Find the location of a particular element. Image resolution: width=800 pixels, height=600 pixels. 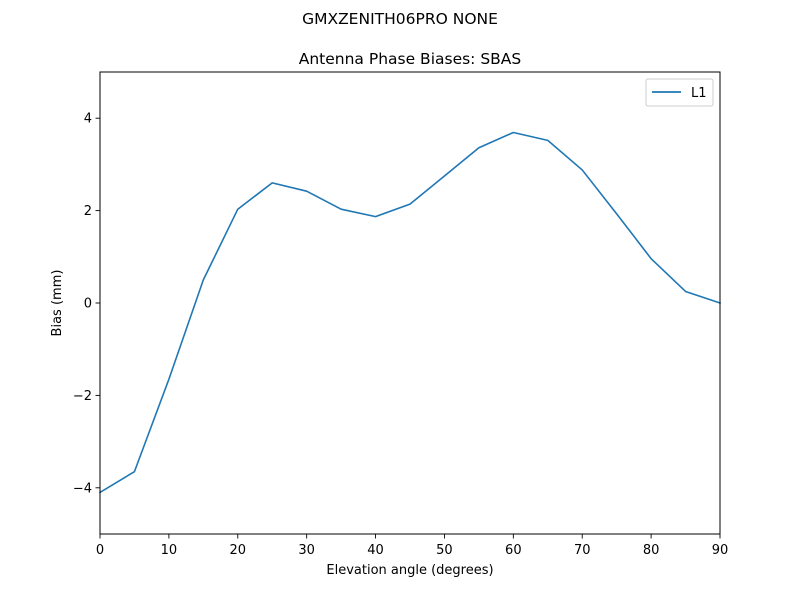

y-tick-label: 2 is located at coordinates (88, 211).